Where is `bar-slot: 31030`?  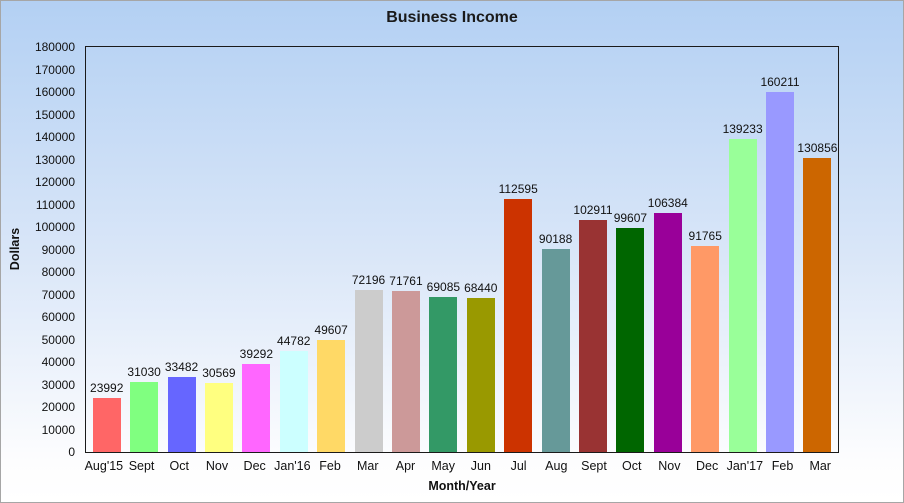
bar-slot: 31030 is located at coordinates (143, 249).